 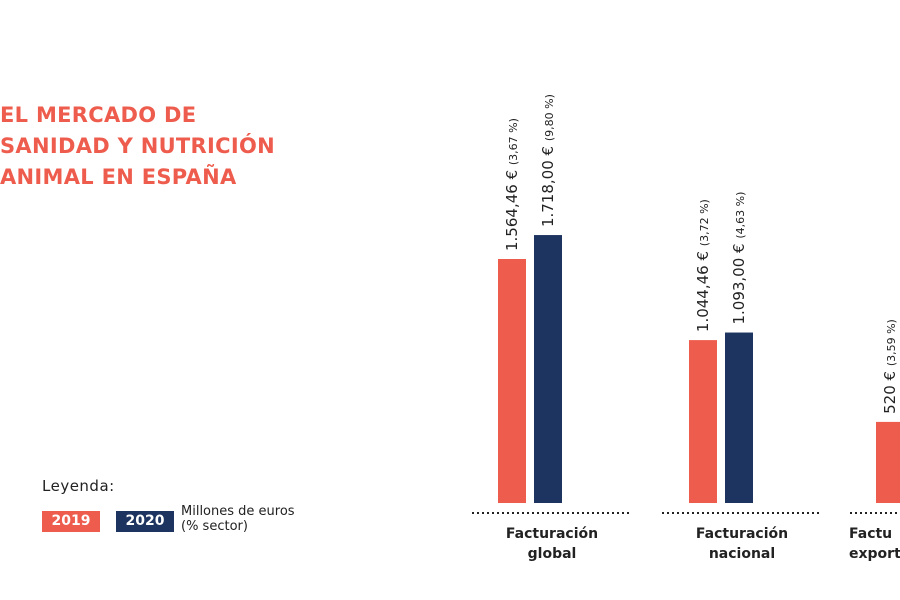 What do you see at coordinates (214, 526) in the screenshot?
I see `legend-units-line-2: (% sector)` at bounding box center [214, 526].